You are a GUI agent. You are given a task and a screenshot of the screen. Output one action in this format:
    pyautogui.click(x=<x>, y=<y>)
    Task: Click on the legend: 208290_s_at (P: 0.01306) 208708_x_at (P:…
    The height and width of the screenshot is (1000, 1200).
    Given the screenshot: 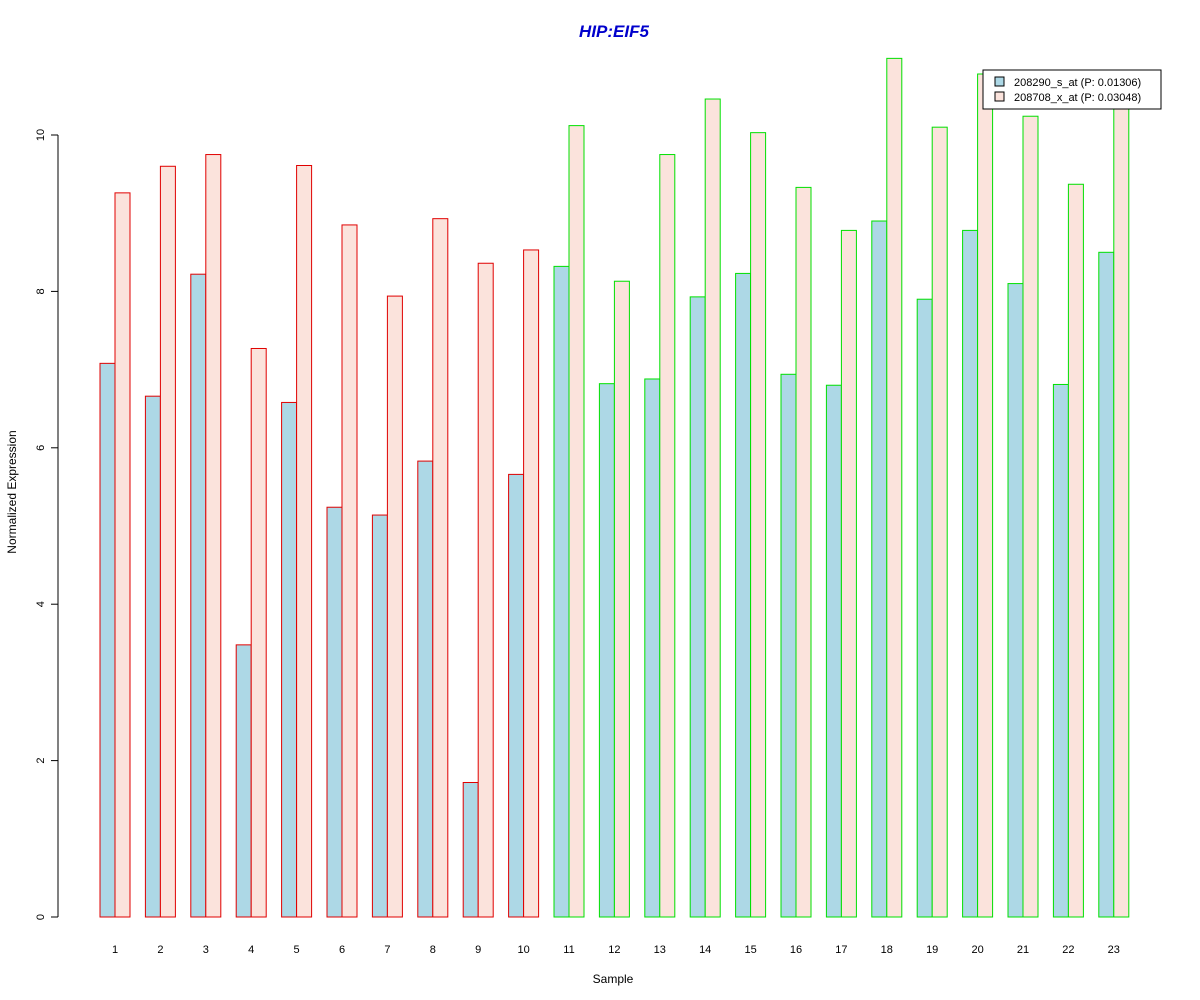 What is the action you would take?
    pyautogui.click(x=1072, y=89)
    